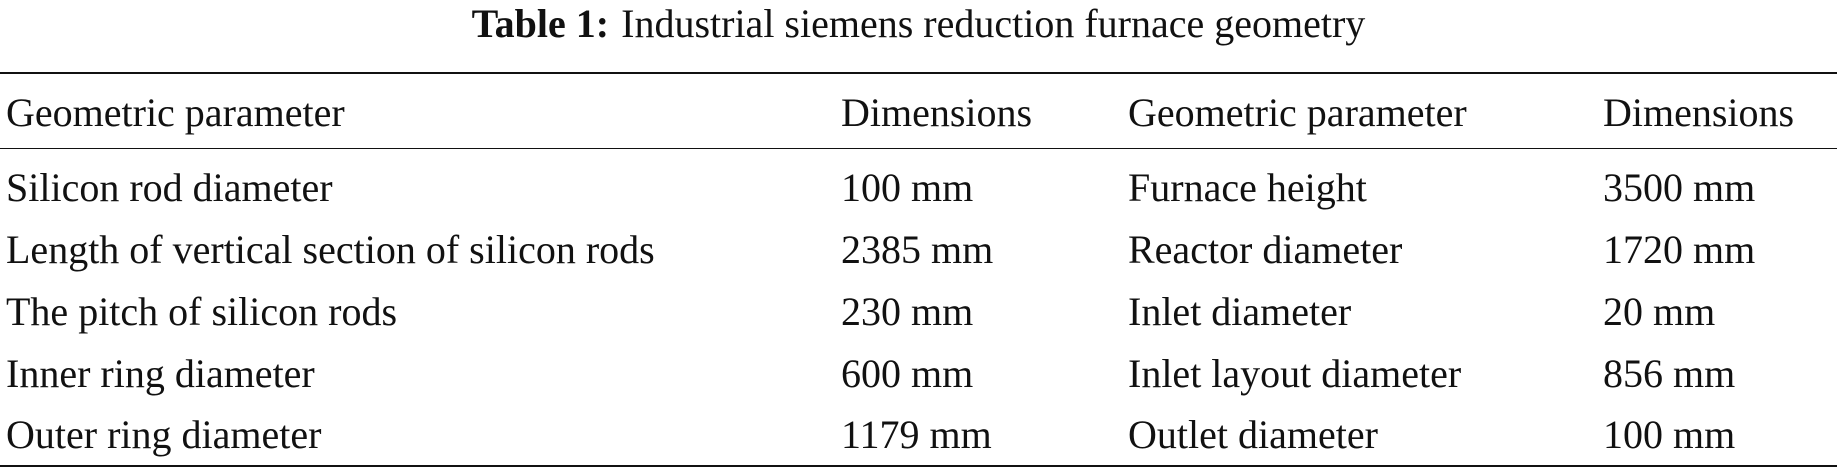  Describe the element at coordinates (918, 73) in the screenshot. I see `top-rule` at that location.